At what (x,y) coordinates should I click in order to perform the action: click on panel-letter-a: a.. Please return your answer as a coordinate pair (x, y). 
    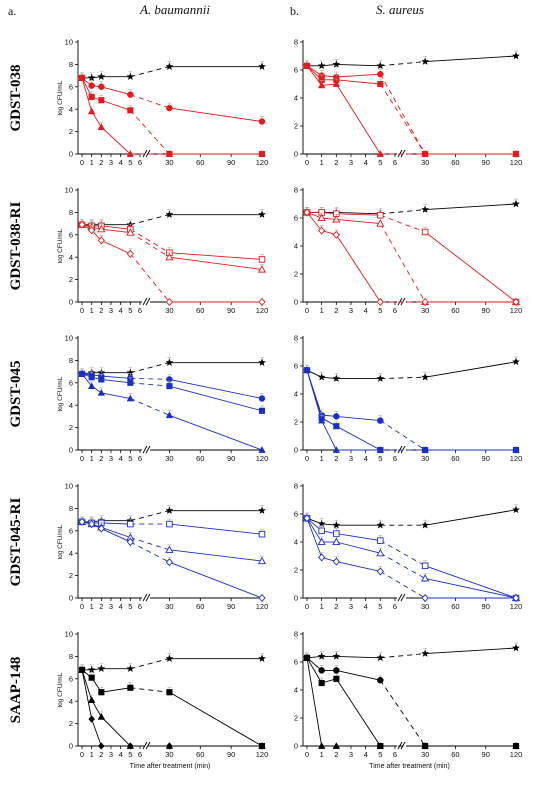
    Looking at the image, I should click on (12, 11).